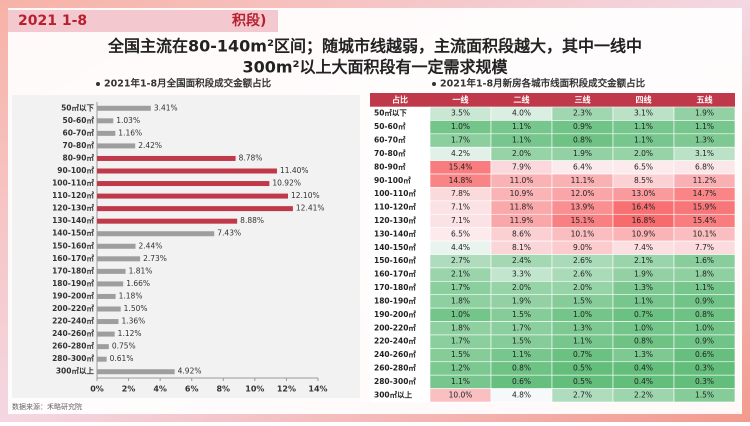 The image size is (750, 426). I want to click on cell-value: 2.4%, so click(521, 260).